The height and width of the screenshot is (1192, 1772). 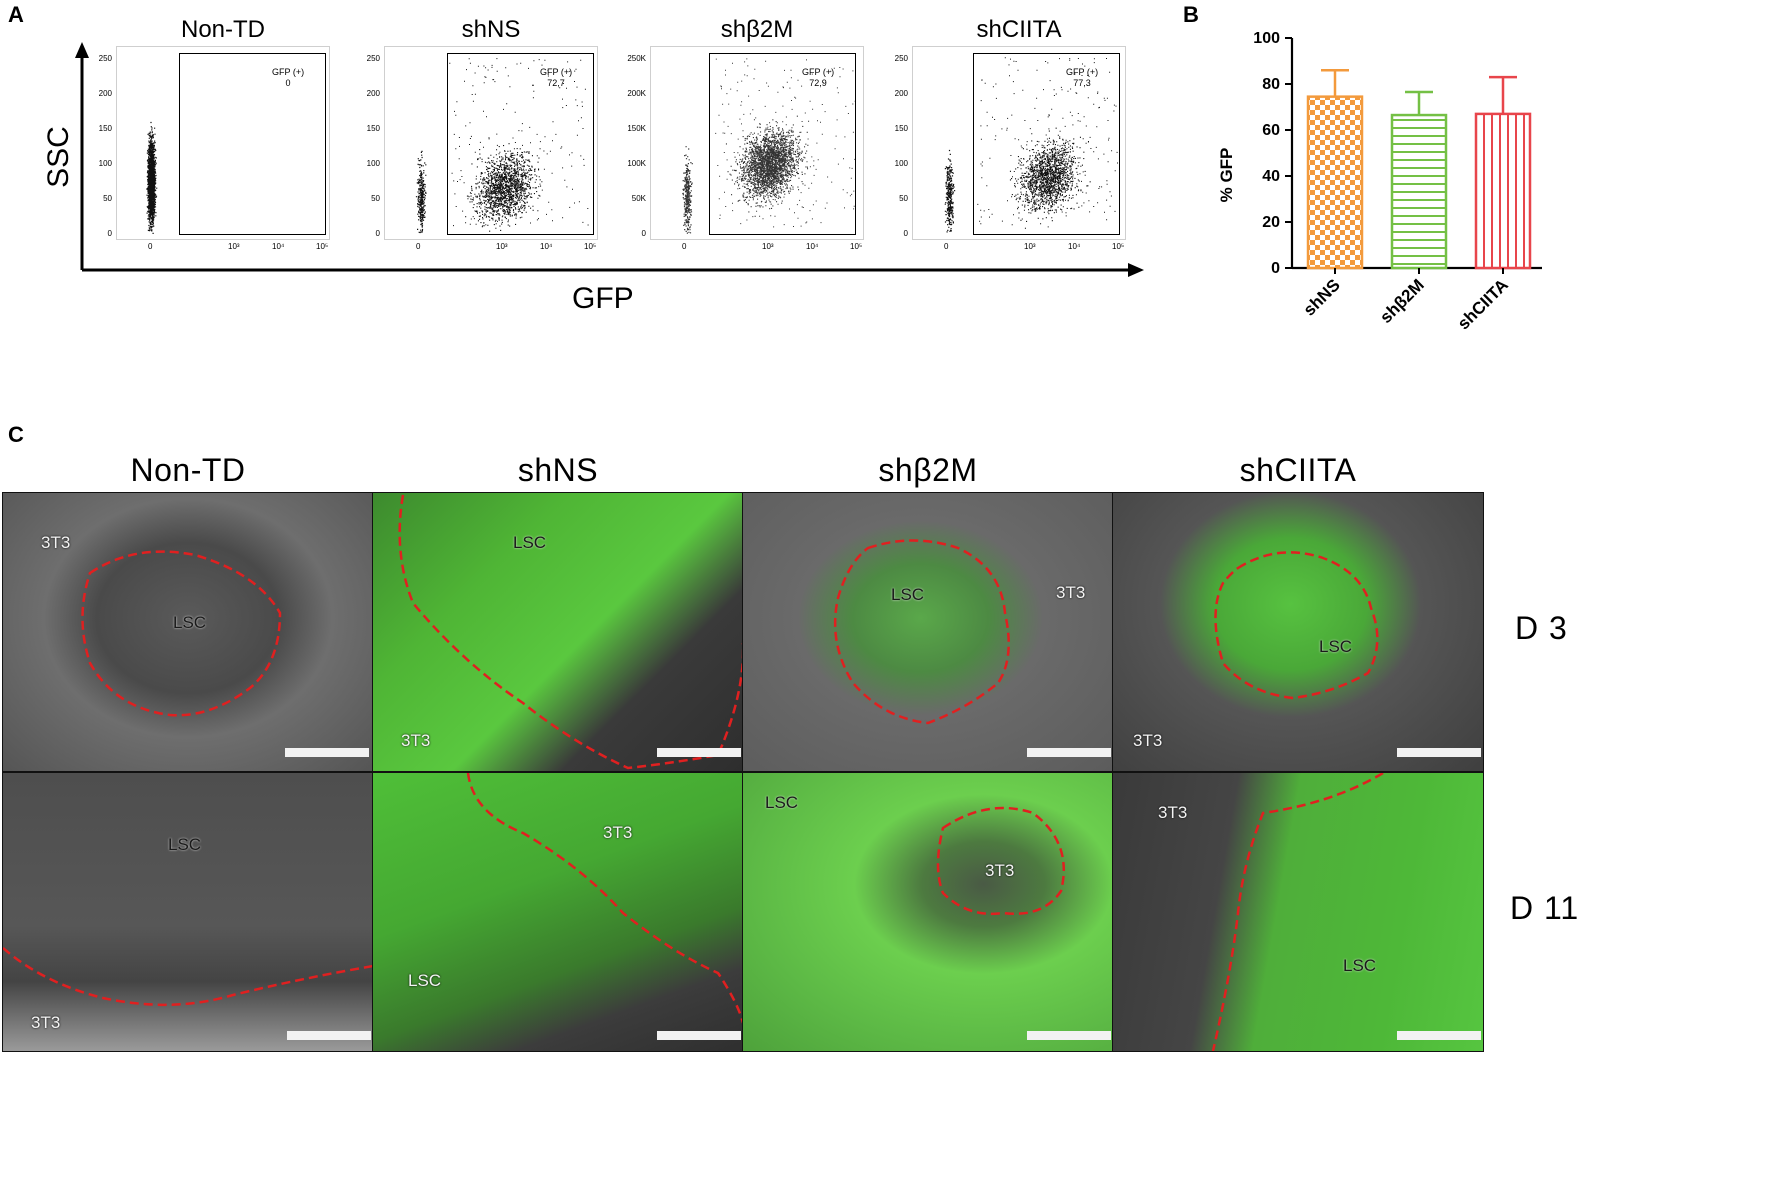 What do you see at coordinates (558, 912) in the screenshot?
I see `micrograph-shns-d11: 3T3 LSC` at bounding box center [558, 912].